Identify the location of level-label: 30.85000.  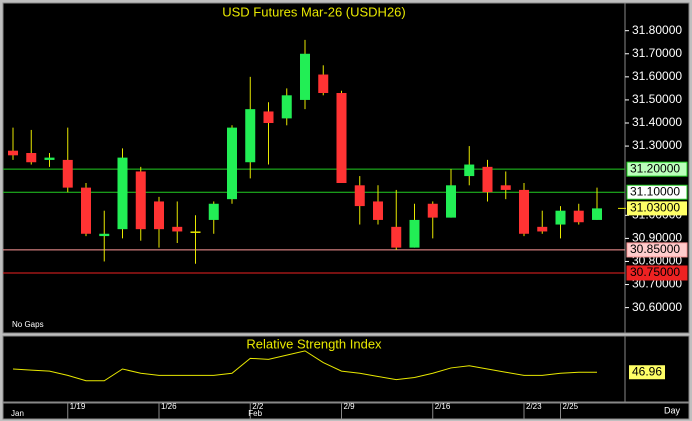
(655, 249).